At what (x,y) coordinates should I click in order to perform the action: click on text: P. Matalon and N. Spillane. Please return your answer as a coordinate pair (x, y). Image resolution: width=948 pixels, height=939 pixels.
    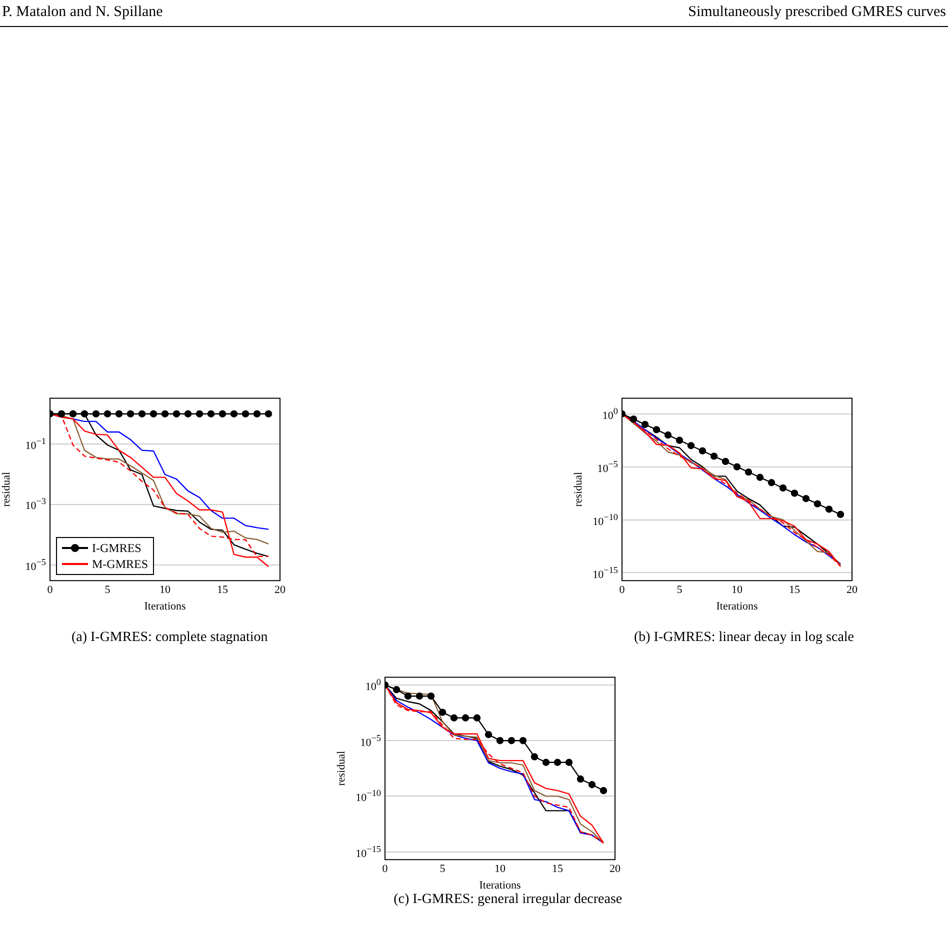
    Looking at the image, I should click on (82, 12).